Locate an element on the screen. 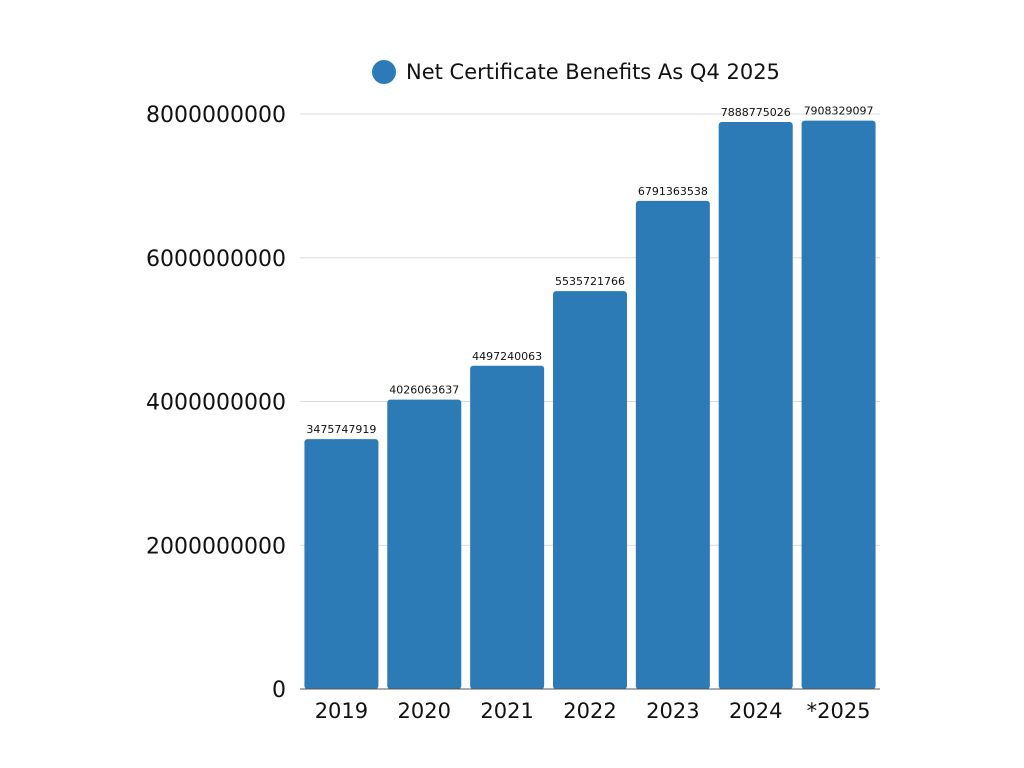 This screenshot has height=768, width=1024. bar-2024 is located at coordinates (755, 405).